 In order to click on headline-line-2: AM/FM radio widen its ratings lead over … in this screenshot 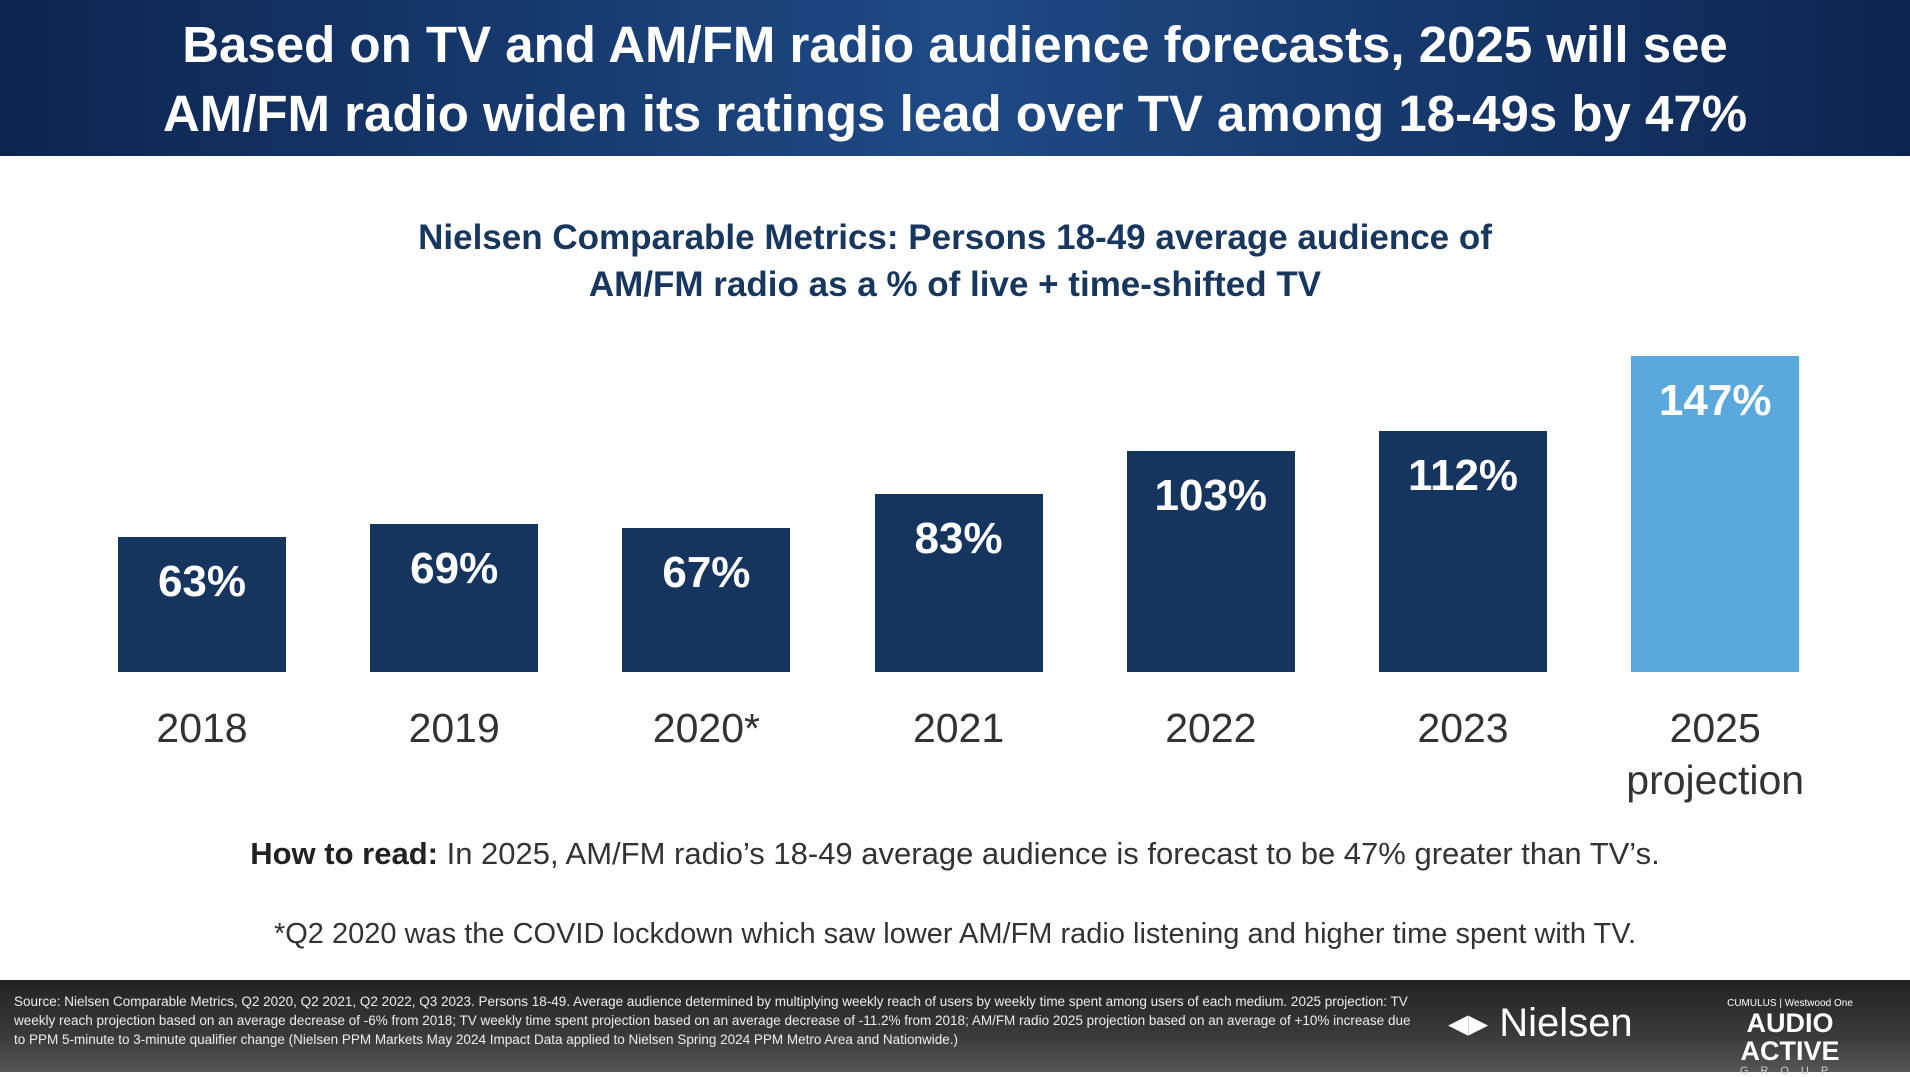, I will do `click(955, 113)`.